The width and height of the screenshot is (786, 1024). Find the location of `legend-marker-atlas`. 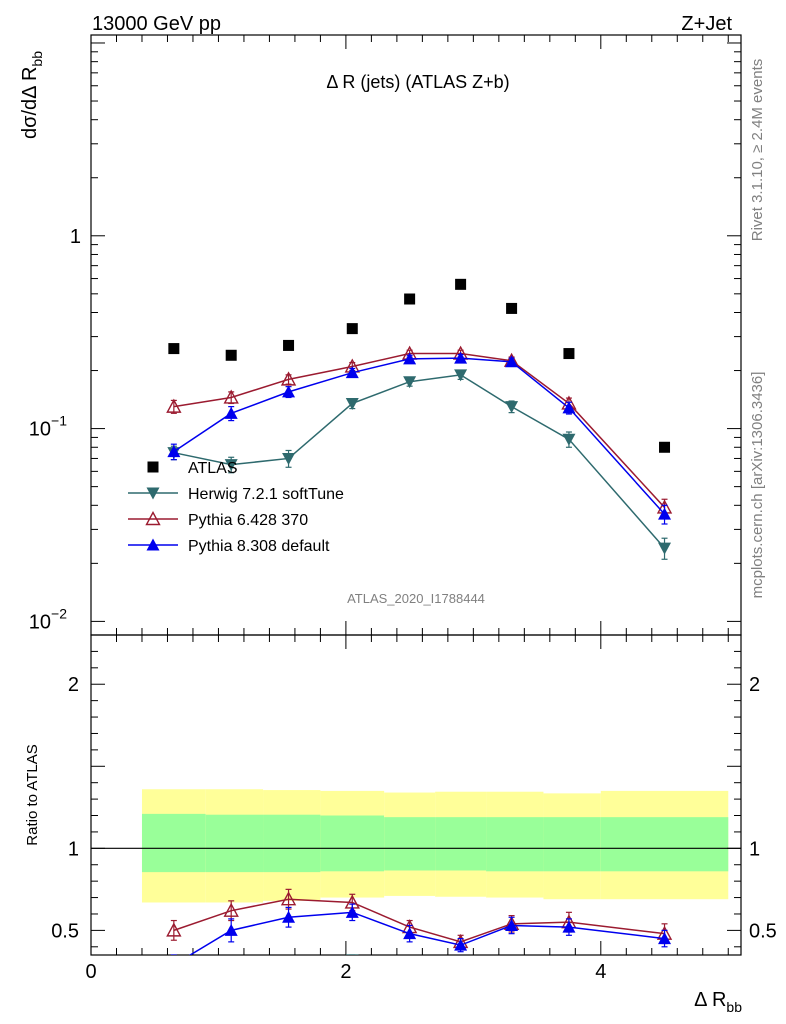

legend-marker-atlas is located at coordinates (153, 467).